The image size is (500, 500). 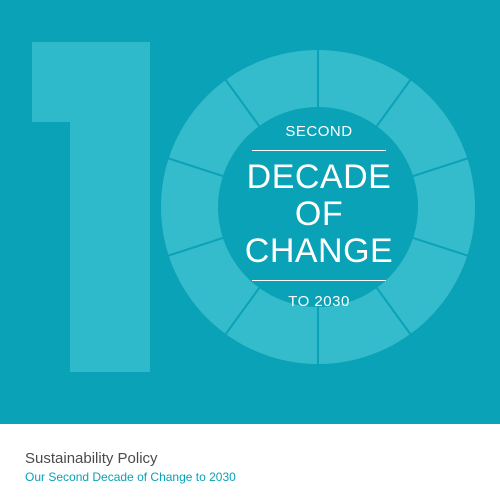 I want to click on headline-line-1: DECADE, so click(x=319, y=177).